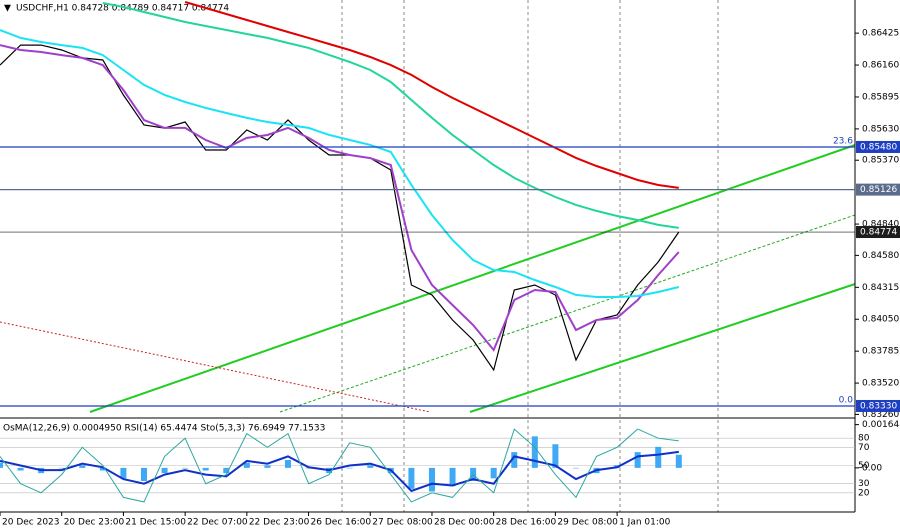  I want to click on x-tick-label: 28 Dec 16:00, so click(526, 523).